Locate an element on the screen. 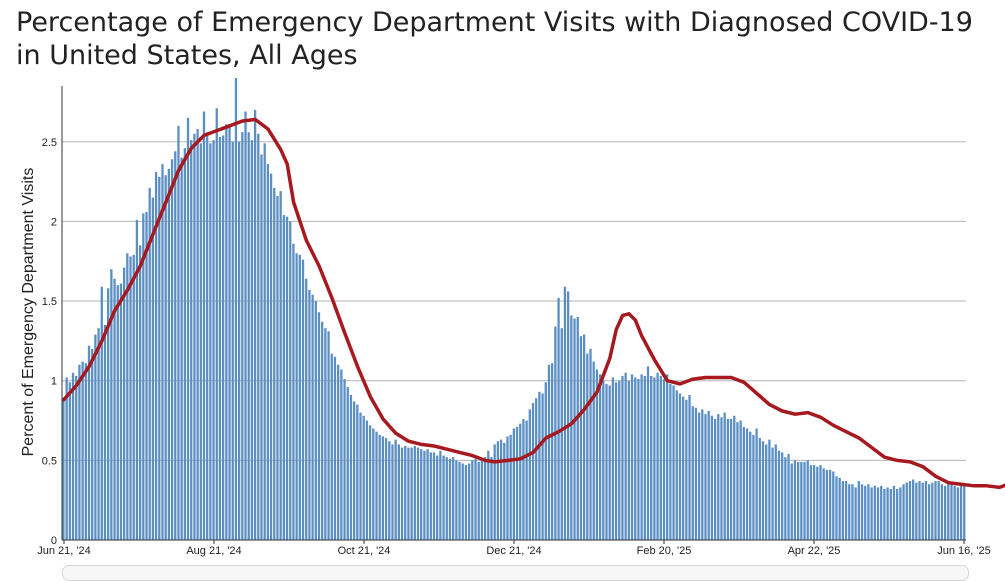  range-navigator is located at coordinates (515, 573).